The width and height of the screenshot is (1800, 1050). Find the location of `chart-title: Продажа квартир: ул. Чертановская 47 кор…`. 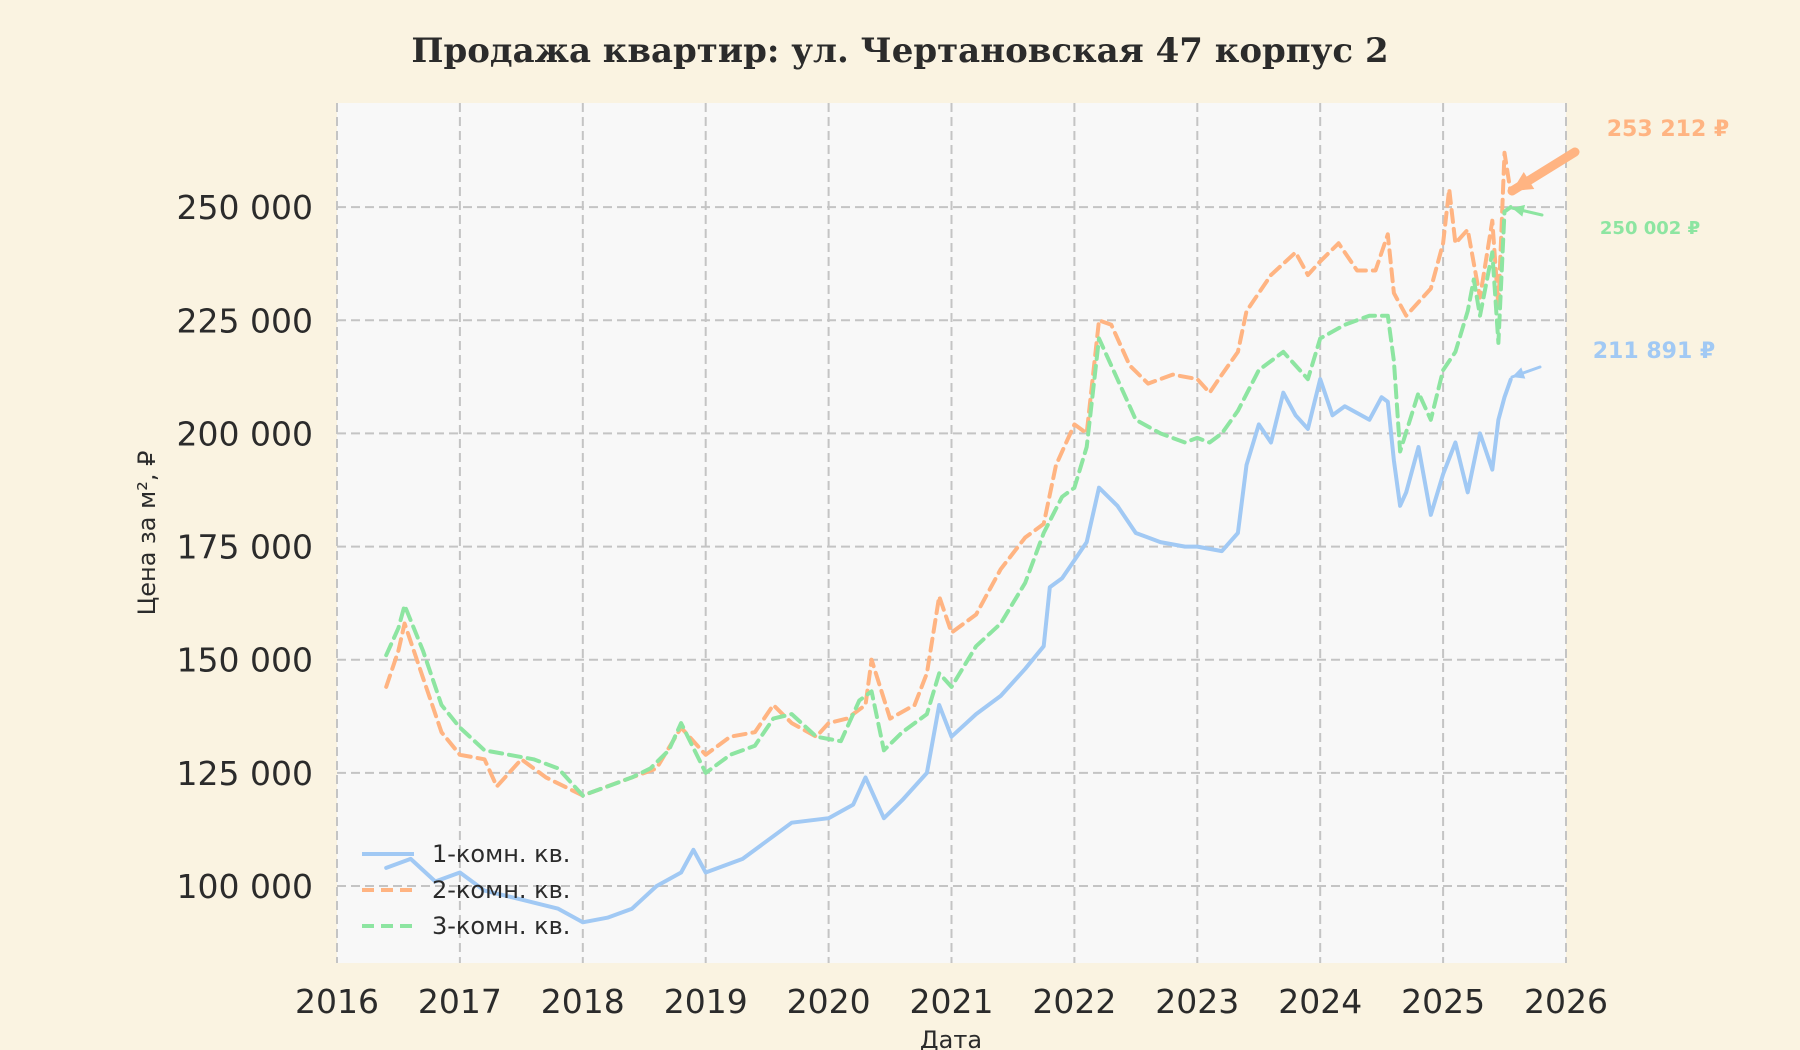

chart-title: Продажа квартир: ул. Чертановская 47 кор… is located at coordinates (899, 51).